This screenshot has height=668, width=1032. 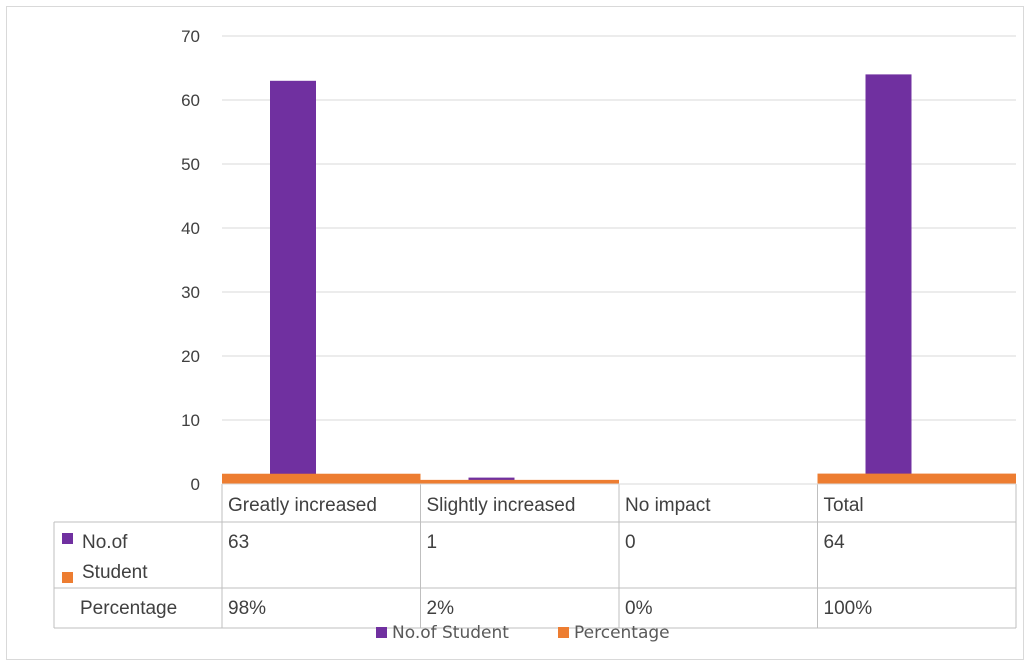 I want to click on table-cell-value: 0%, so click(x=639, y=608).